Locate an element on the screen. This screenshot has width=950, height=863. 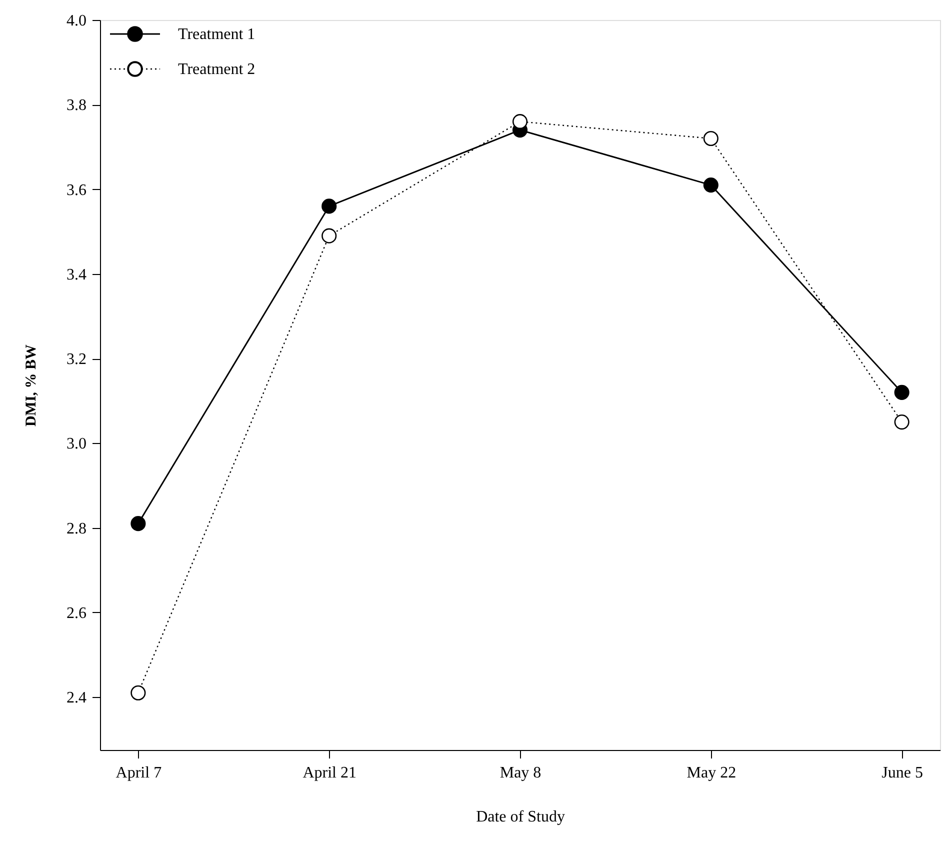
y-tick-label: 4.0 is located at coordinates (76, 21).